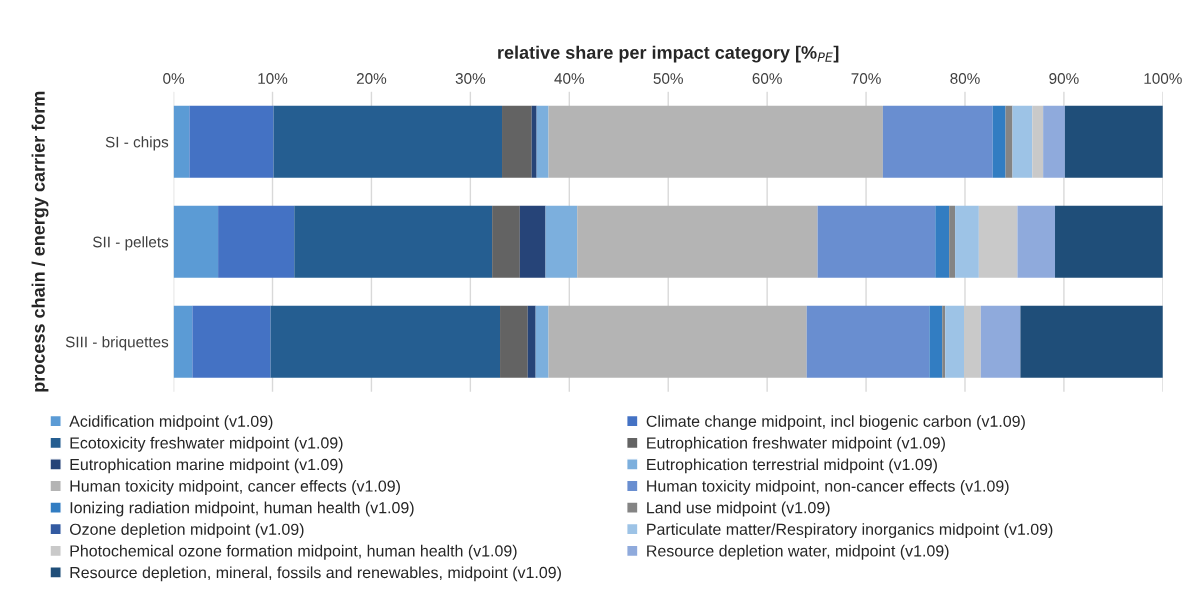 This screenshot has width=1189, height=612. What do you see at coordinates (131, 243) in the screenshot?
I see `y-tick-label: SII - pellets` at bounding box center [131, 243].